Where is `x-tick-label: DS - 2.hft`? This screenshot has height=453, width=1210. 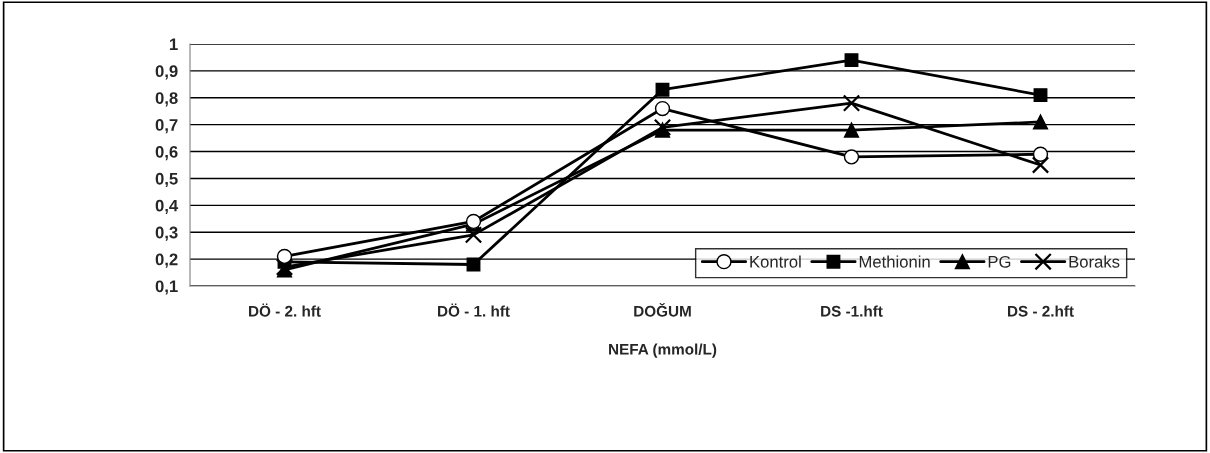 x-tick-label: DS - 2.hft is located at coordinates (1041, 311).